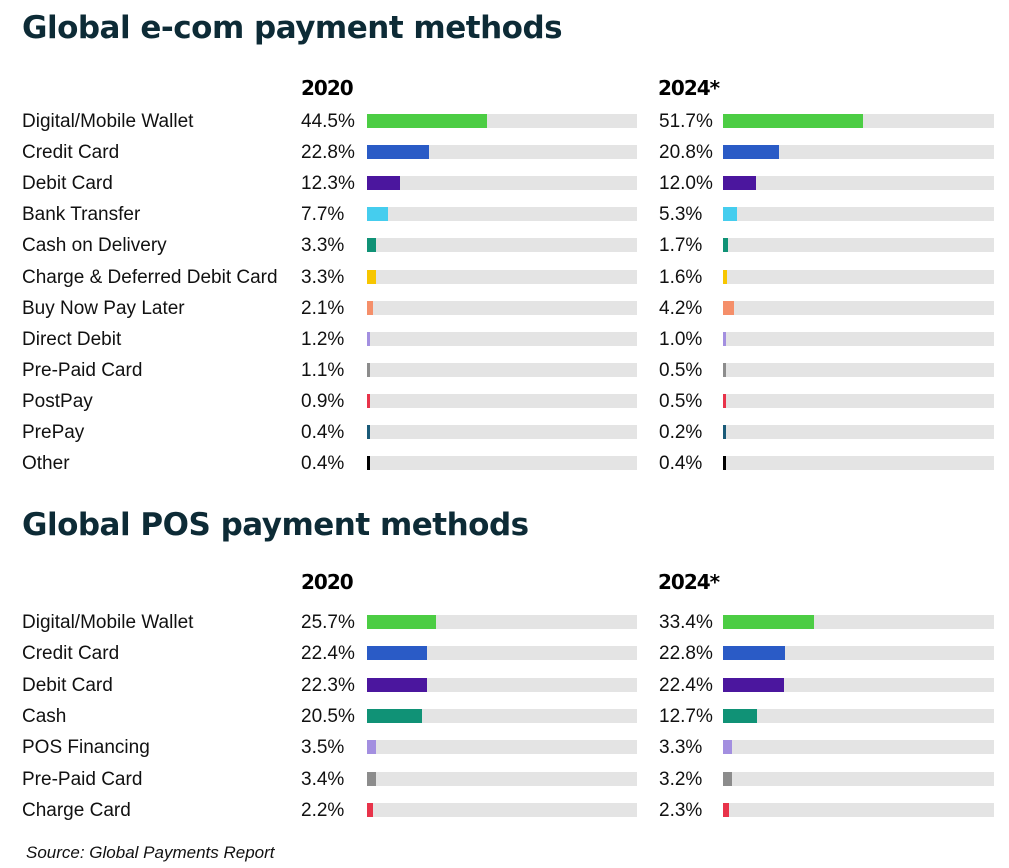  Describe the element at coordinates (504, 154) in the screenshot. I see `bar-row: Credit Card 22.8% 20.8%` at that location.